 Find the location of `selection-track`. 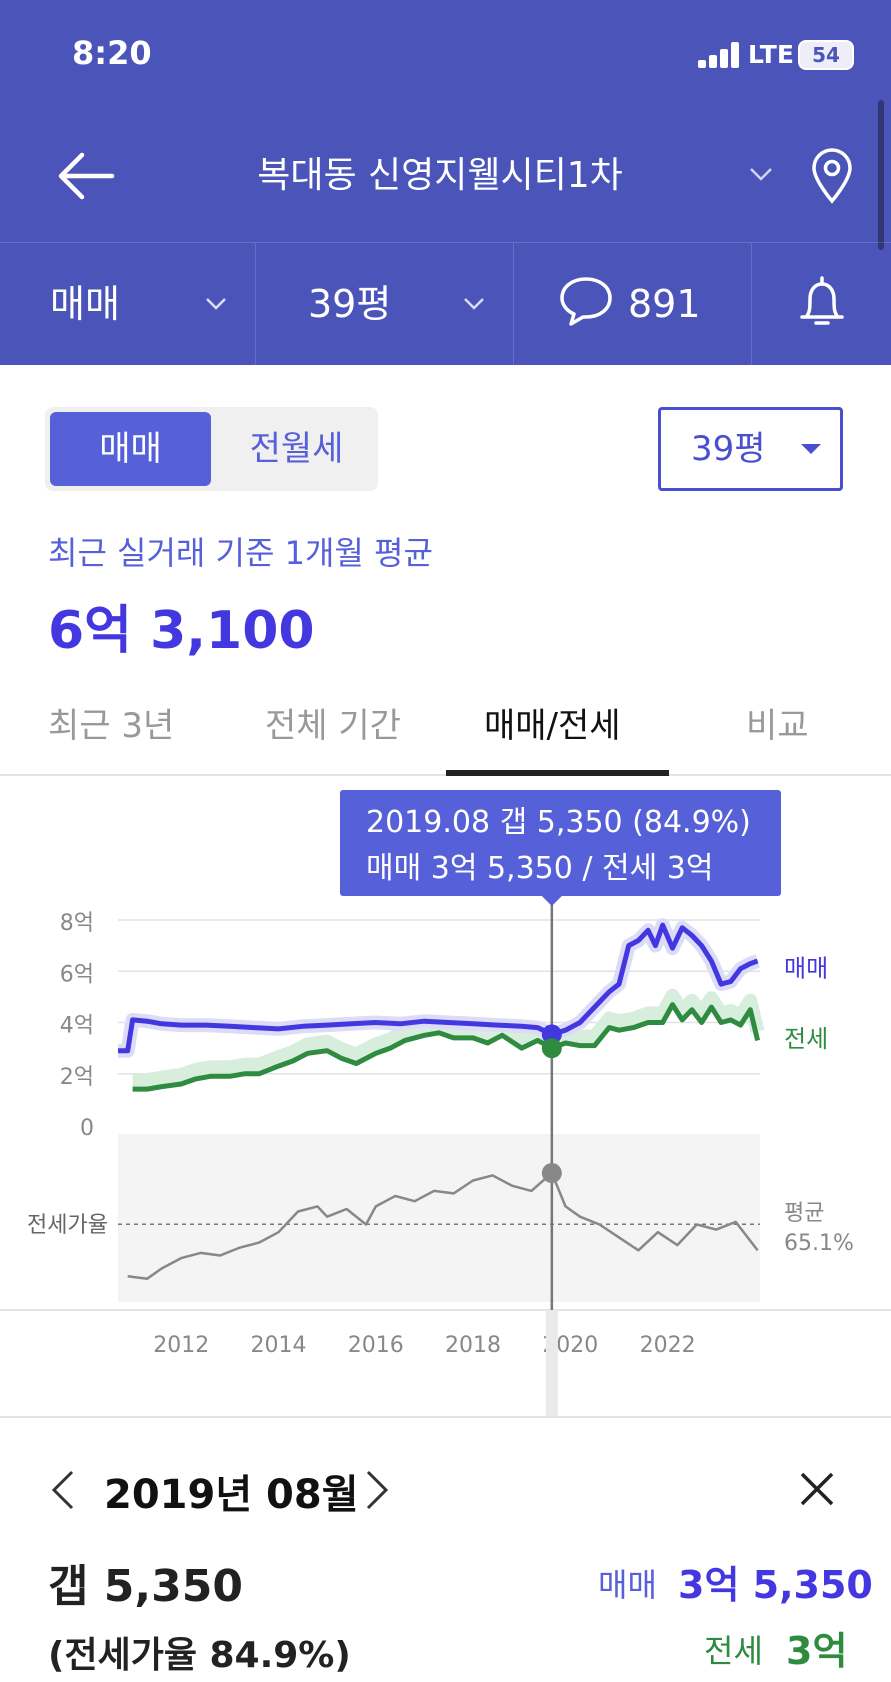

selection-track is located at coordinates (551, 1364).